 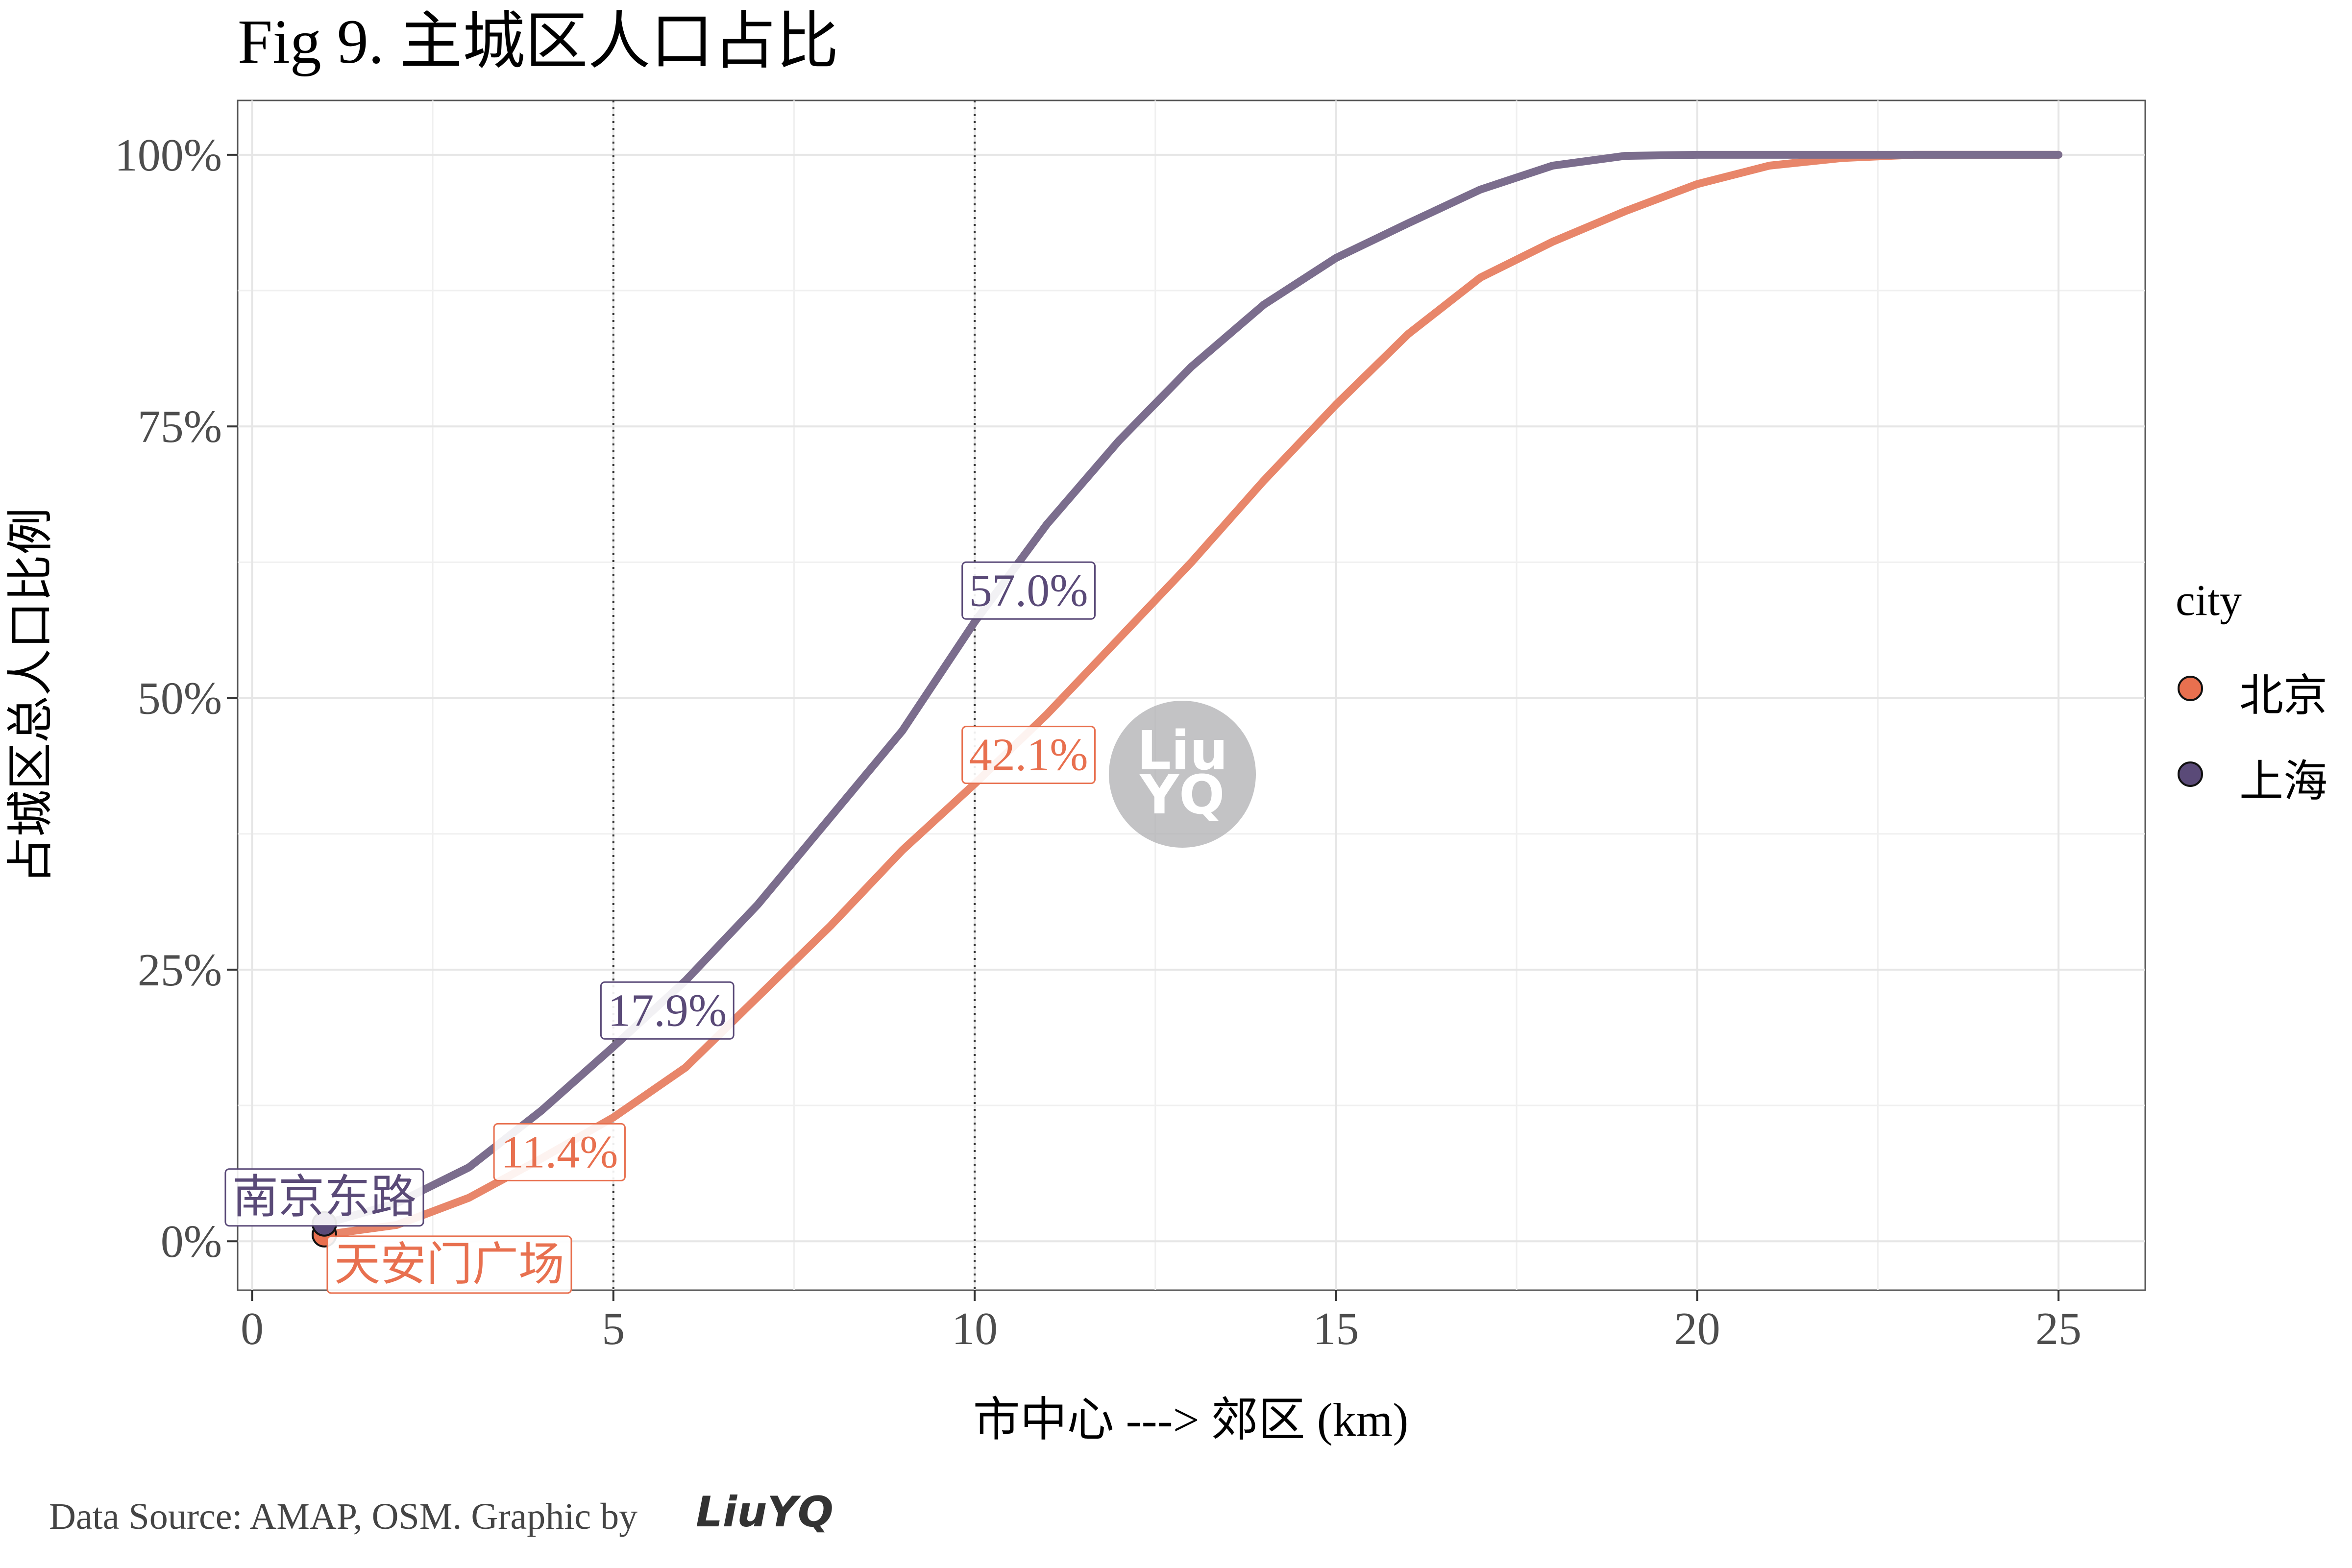 I want to click on x-tick-label: 25, so click(x=2058, y=1328).